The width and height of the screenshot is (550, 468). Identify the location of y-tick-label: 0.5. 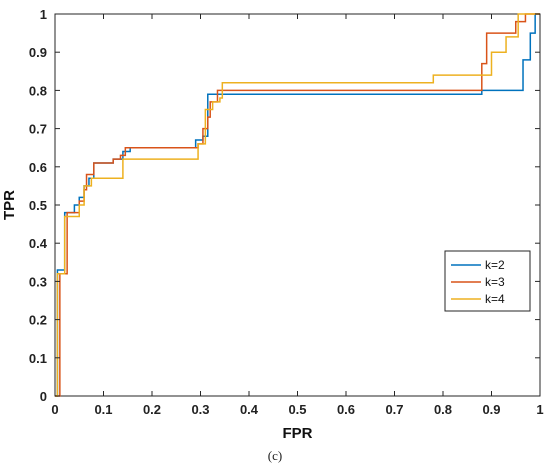
(38, 205).